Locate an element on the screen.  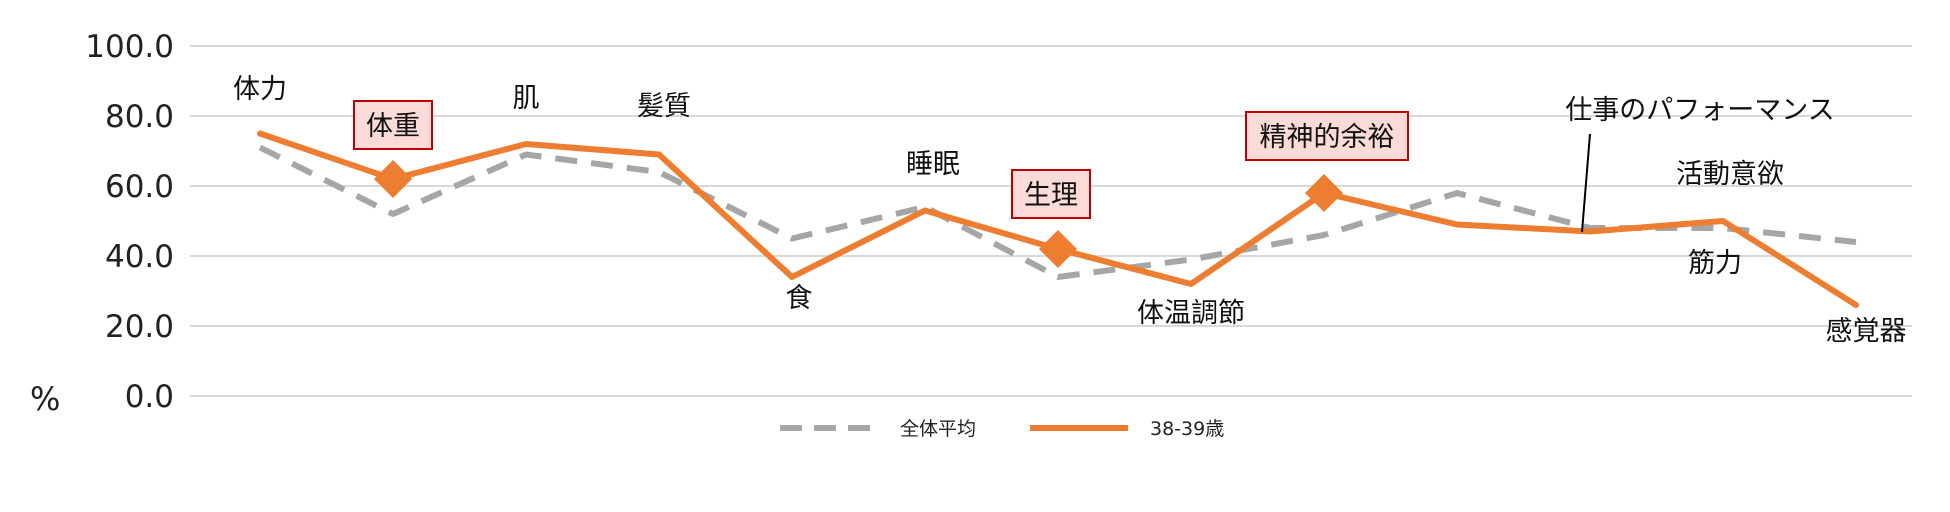
category-label: 髪質 is located at coordinates (664, 106).